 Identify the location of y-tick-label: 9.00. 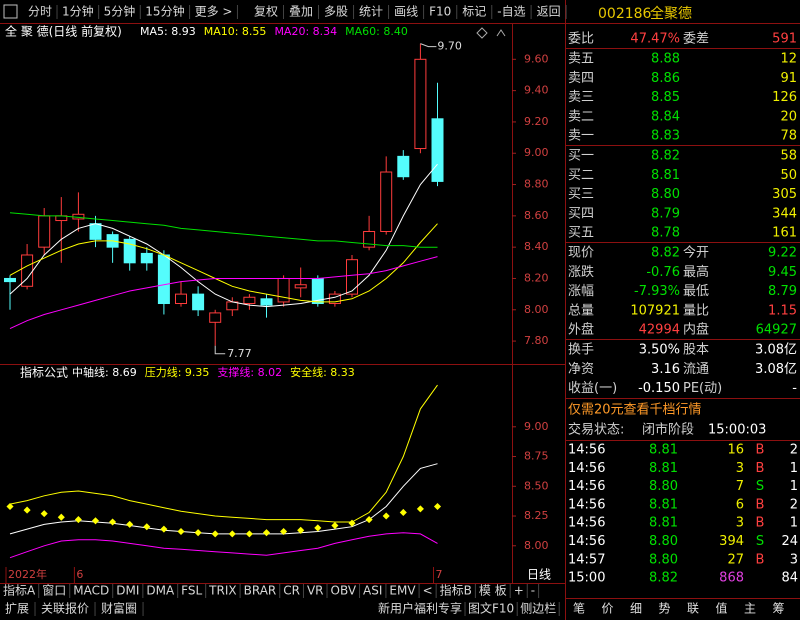
(536, 152).